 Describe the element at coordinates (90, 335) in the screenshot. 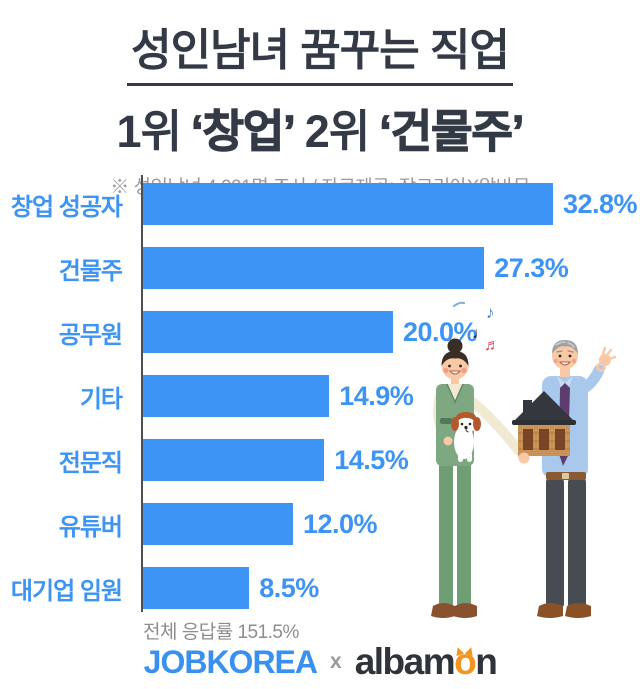

I see `bar-label: 공무원` at that location.